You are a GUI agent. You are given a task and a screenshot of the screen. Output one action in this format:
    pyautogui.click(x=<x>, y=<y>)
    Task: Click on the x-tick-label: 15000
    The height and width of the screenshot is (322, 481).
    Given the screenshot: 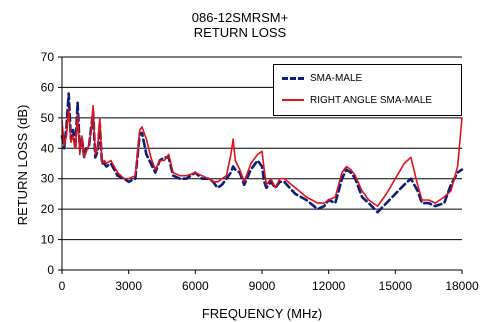 What is the action you would take?
    pyautogui.click(x=396, y=286)
    